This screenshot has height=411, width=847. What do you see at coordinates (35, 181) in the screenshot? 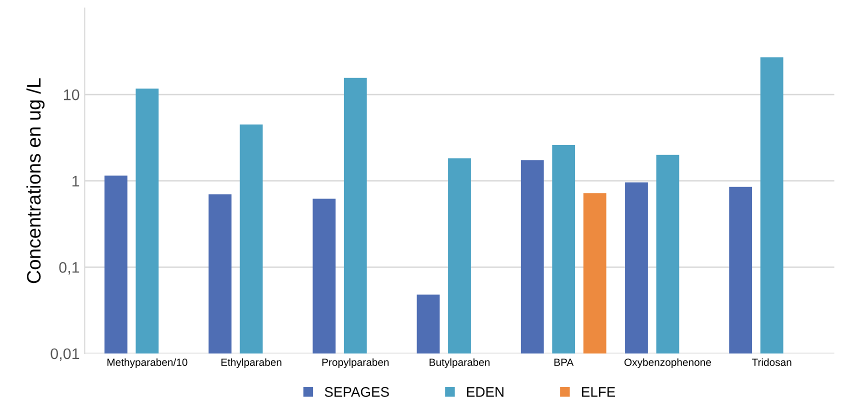
I see `y-axis-title: Concentrations en ug /L` at bounding box center [35, 181].